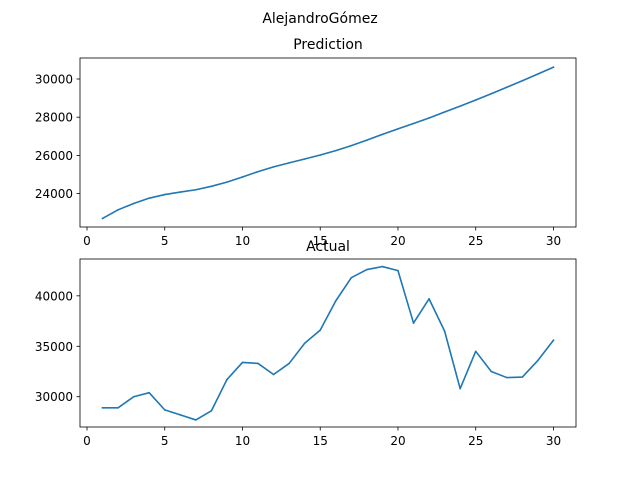 Image resolution: width=640 pixels, height=480 pixels. Describe the element at coordinates (54, 156) in the screenshot. I see `prediction-y-tick-label: 26000` at that location.